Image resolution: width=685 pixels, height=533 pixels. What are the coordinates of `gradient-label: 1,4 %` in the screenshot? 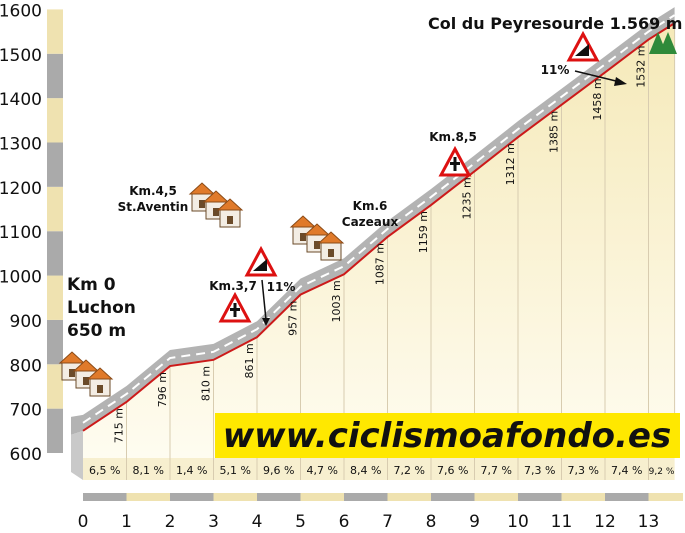 It's located at (191, 470).